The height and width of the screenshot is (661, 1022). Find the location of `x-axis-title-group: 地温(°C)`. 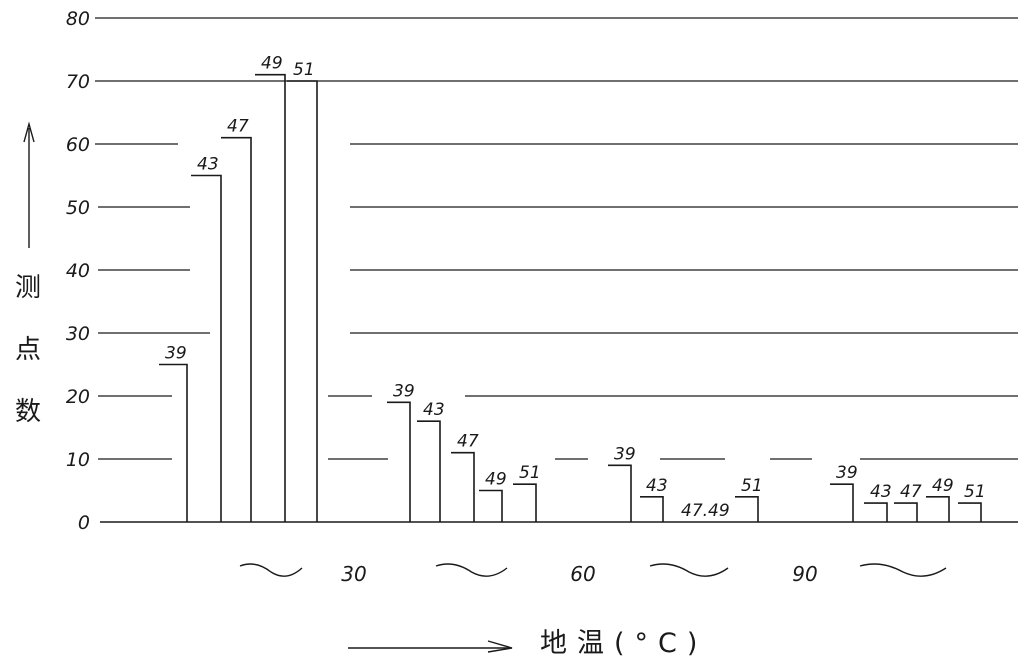

x-axis-title-group: 地温(°C) is located at coordinates (527, 643).